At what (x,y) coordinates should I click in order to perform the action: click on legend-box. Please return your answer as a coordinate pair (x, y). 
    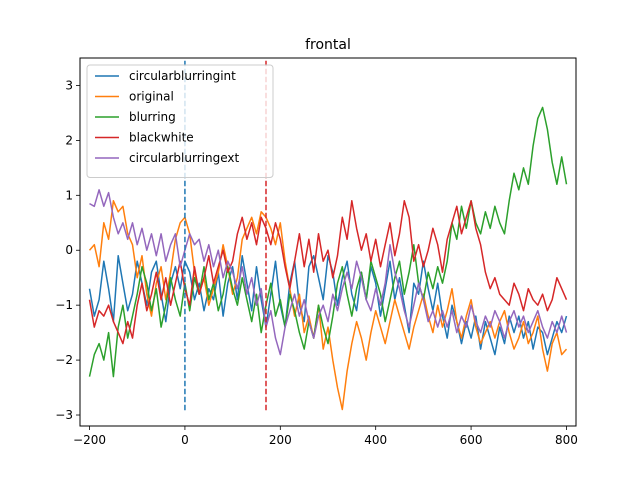
    Looking at the image, I should click on (180, 121).